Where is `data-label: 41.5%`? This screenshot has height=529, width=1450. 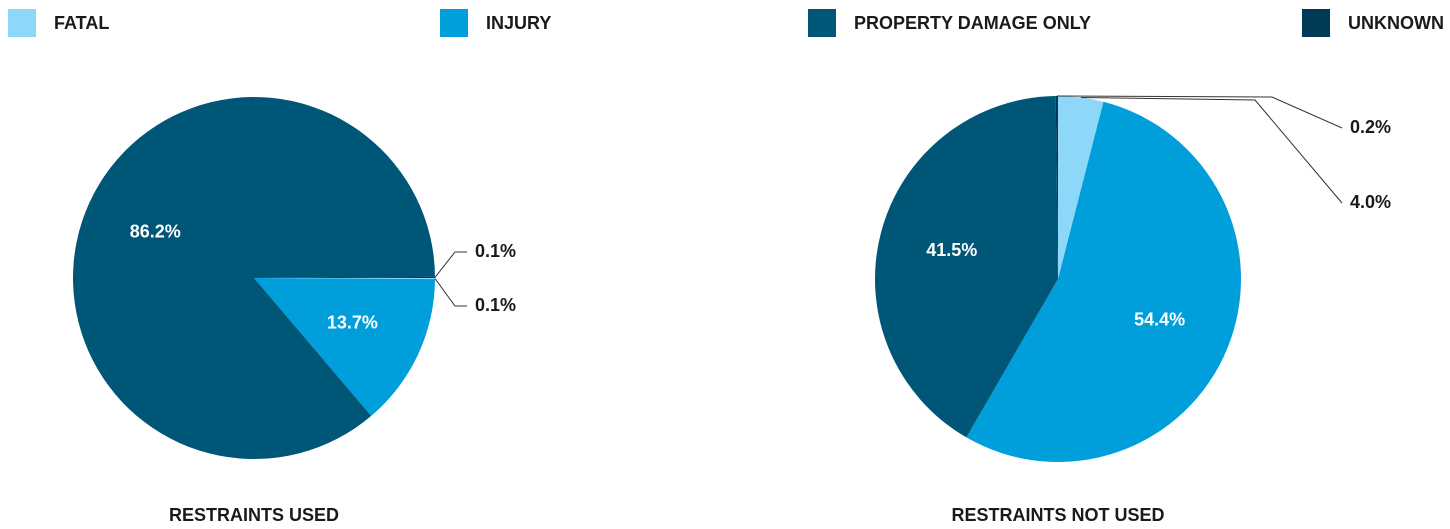
data-label: 41.5% is located at coordinates (951, 250).